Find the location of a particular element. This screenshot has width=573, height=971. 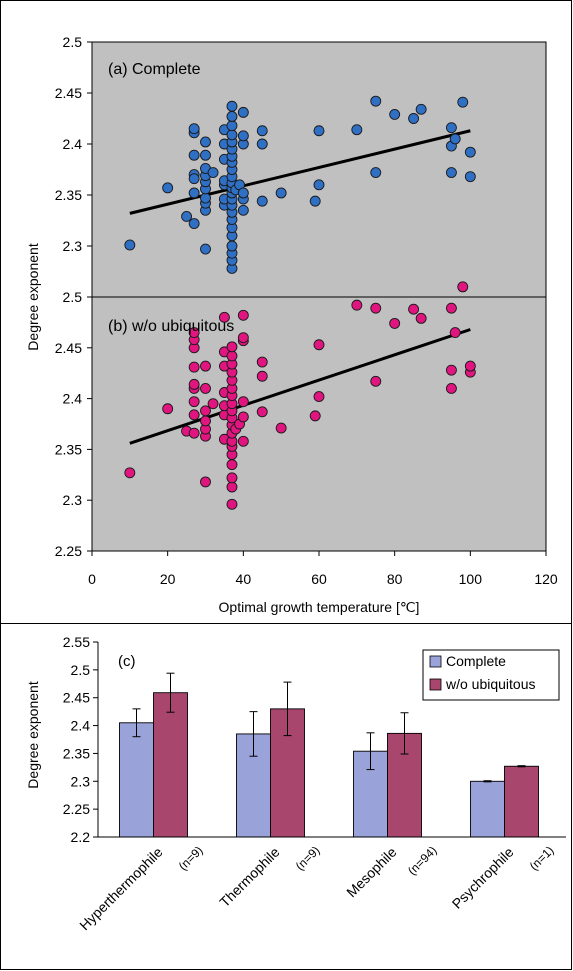

panel-c-bars is located at coordinates (329, 765).